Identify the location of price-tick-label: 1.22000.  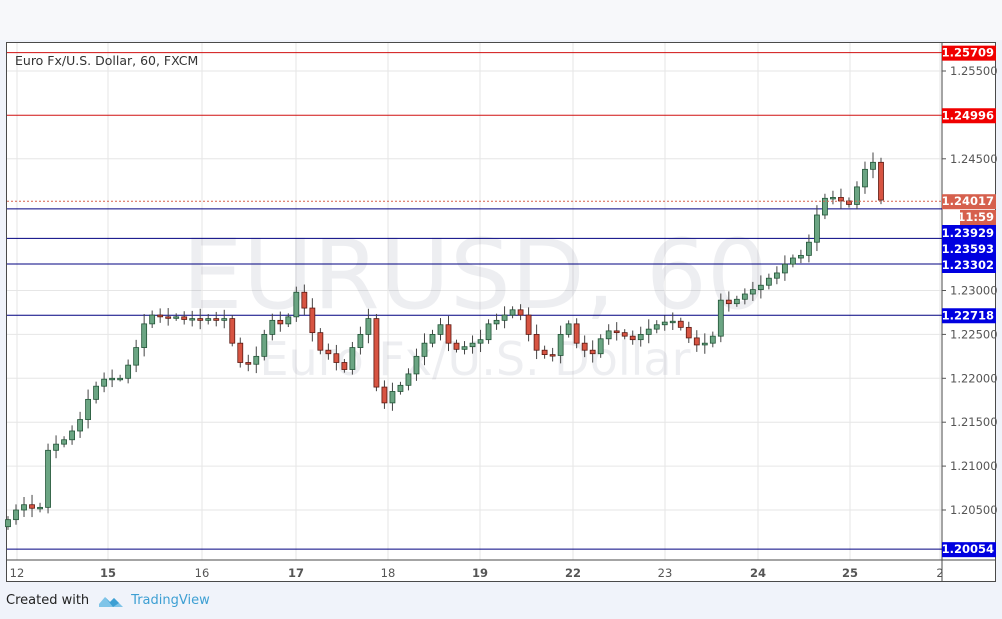
(974, 378).